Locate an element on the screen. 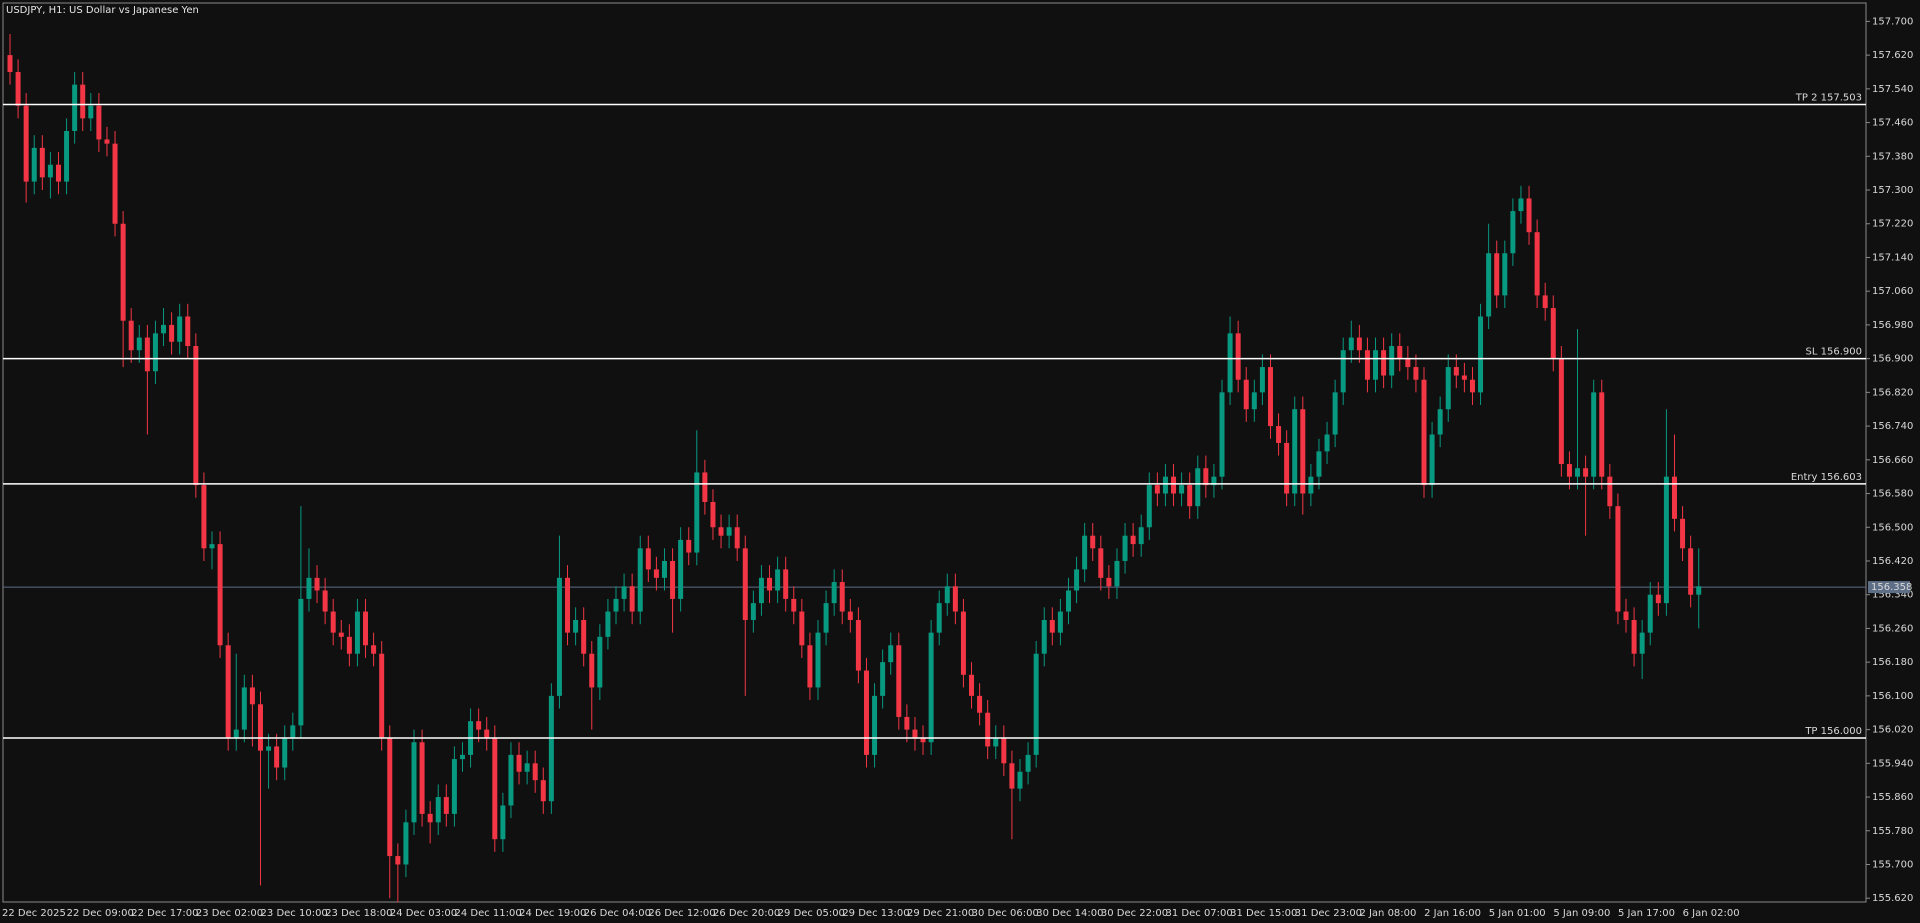  x-tick-label: 30 Dec 06:00 is located at coordinates (1005, 913).